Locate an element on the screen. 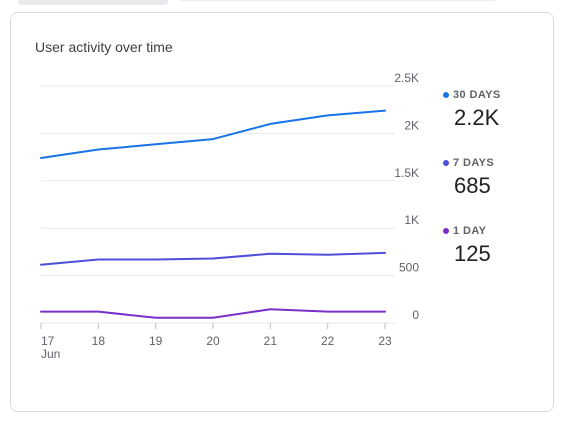 This screenshot has width=563, height=430. top-divider is located at coordinates (337, 0).